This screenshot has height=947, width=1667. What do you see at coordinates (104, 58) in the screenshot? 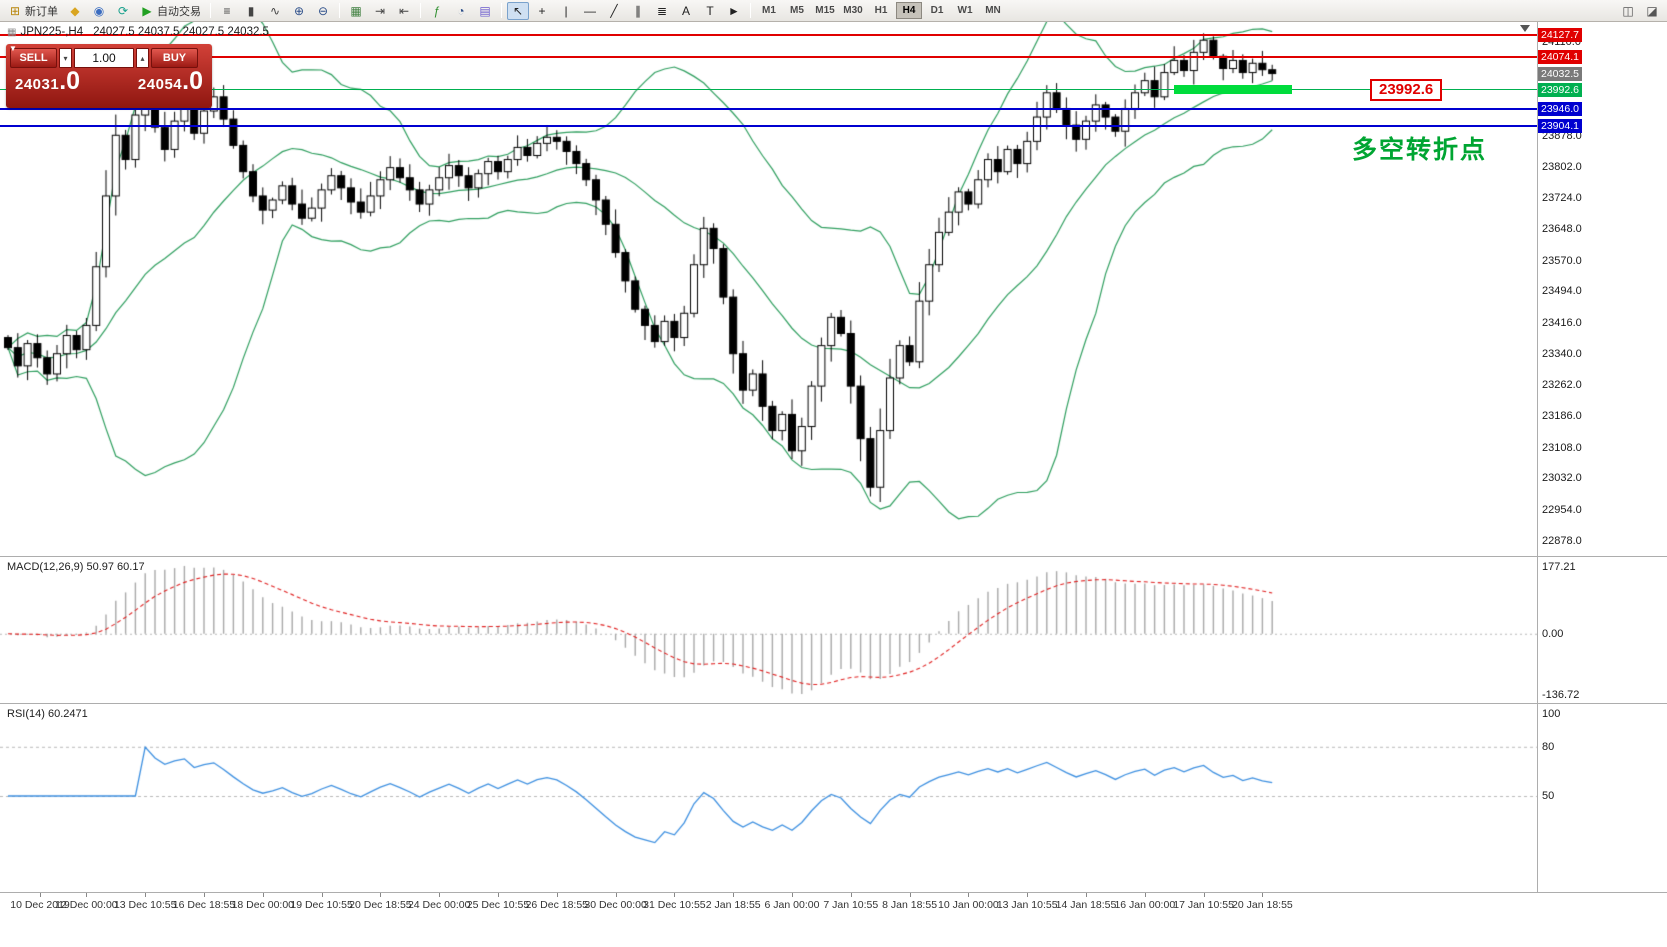
I see `volume-input` at bounding box center [104, 58].